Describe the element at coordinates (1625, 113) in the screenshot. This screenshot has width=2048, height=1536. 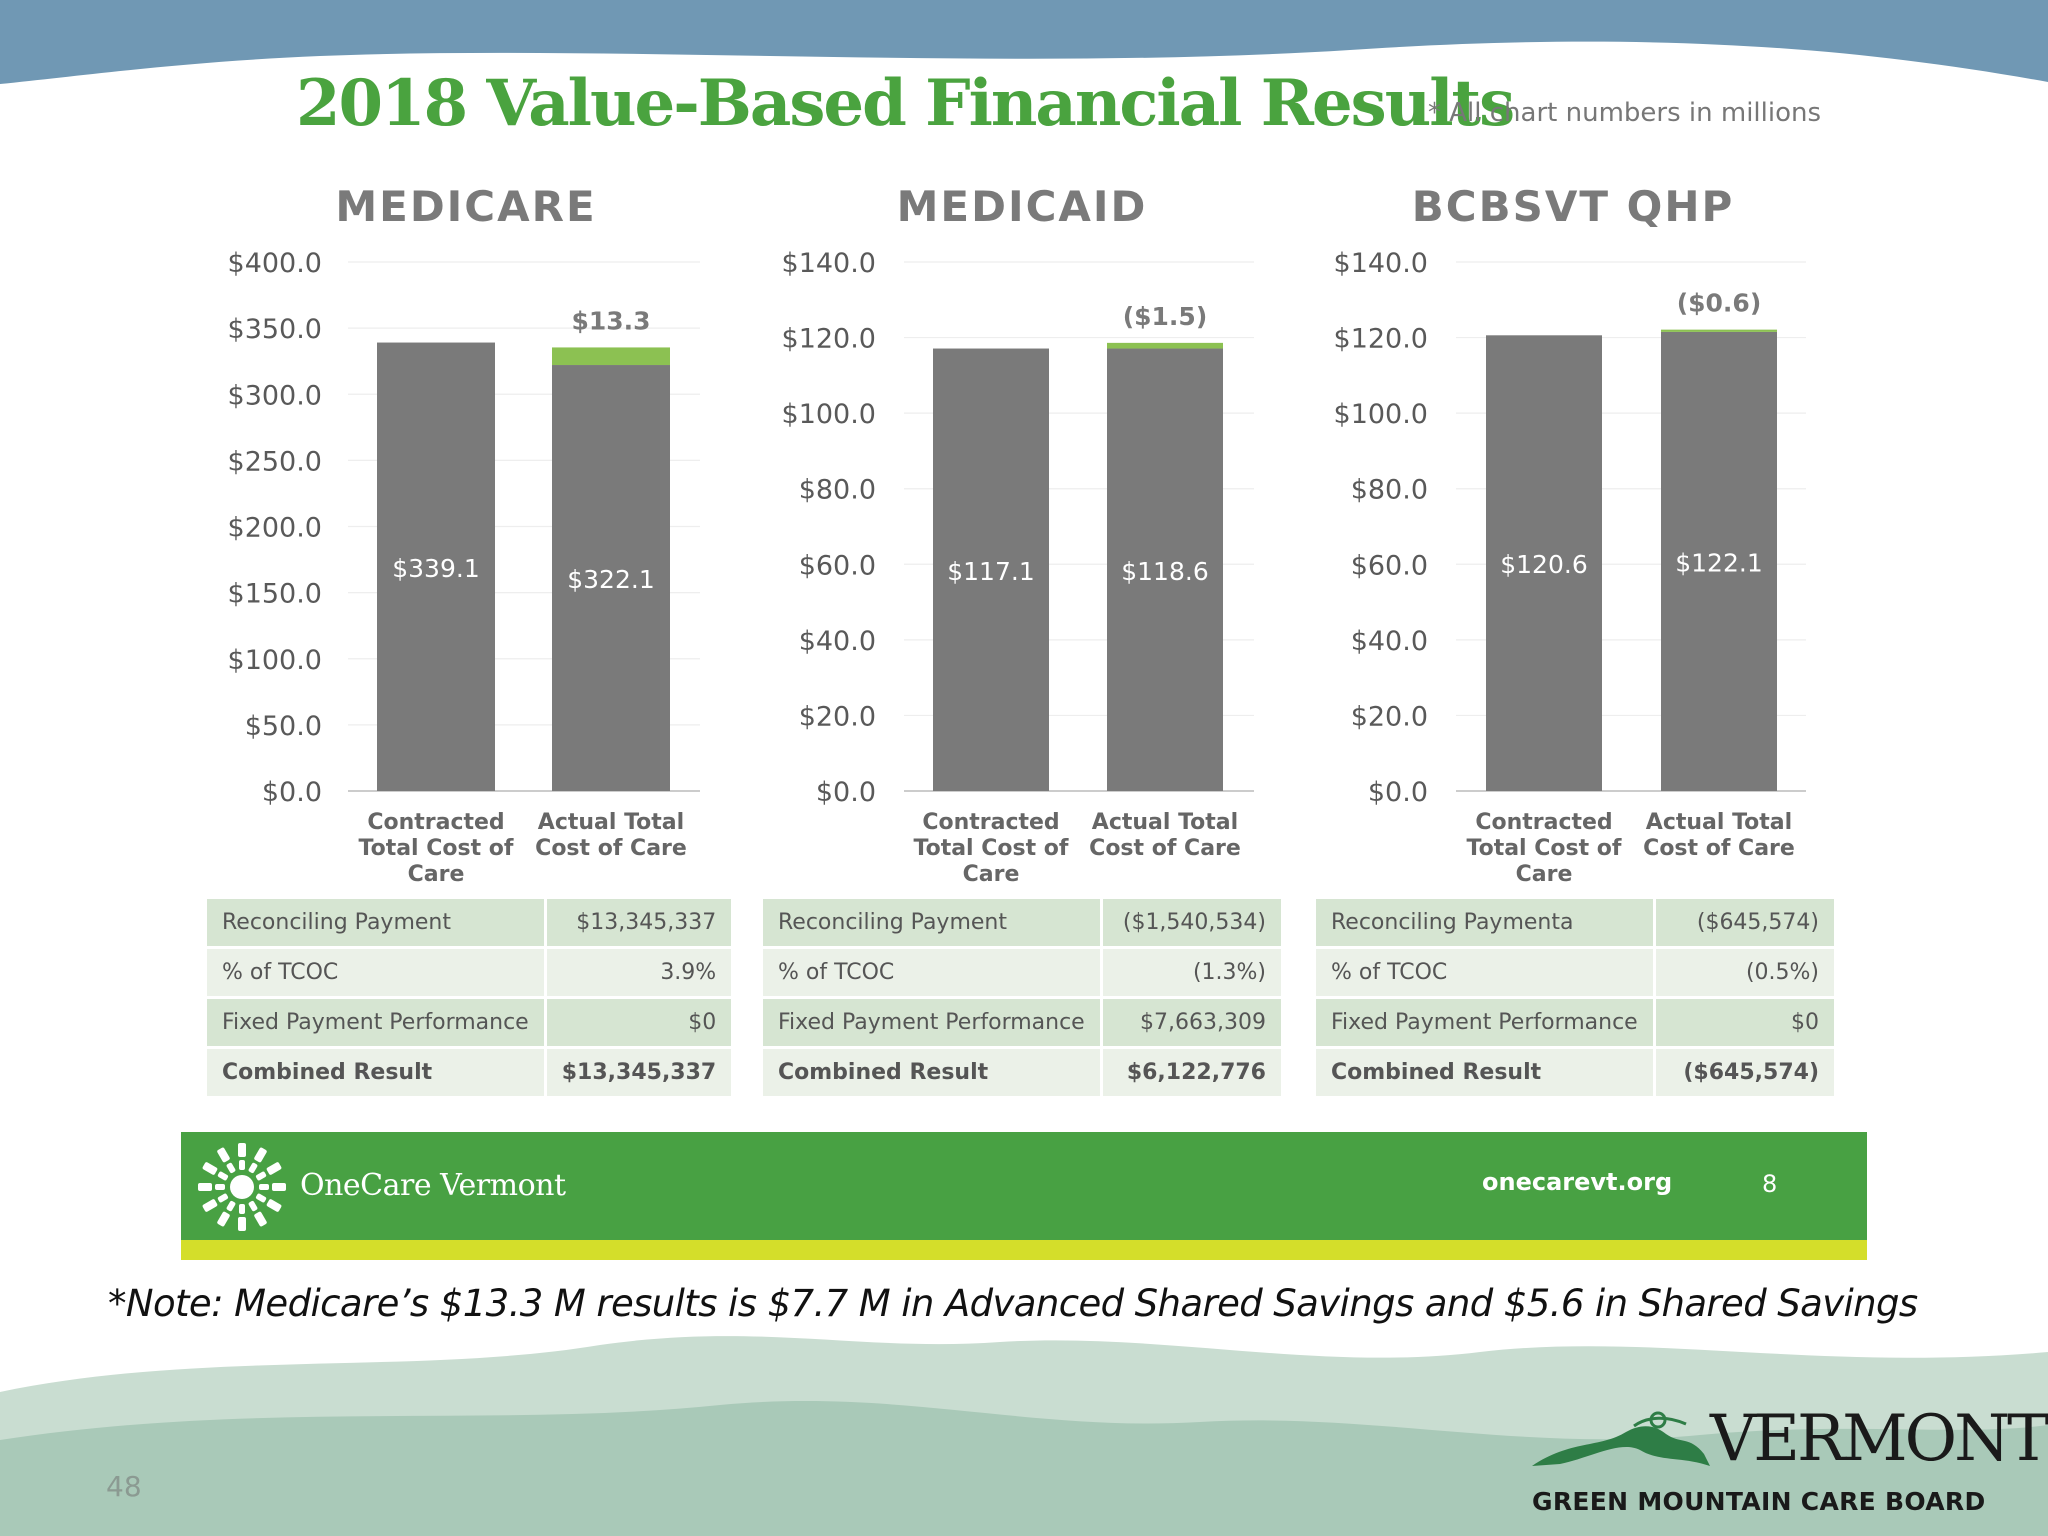
I see `slide-subtitle: * All chart numbers in millions` at that location.